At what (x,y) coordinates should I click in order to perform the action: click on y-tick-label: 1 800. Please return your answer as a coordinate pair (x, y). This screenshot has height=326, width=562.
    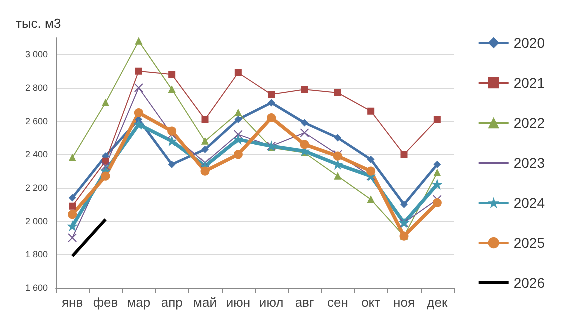
    Looking at the image, I should click on (36, 255).